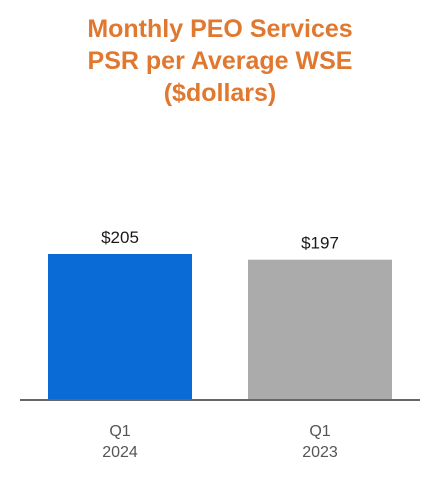 The width and height of the screenshot is (440, 480). I want to click on x-tick-label-1-1: 2023, so click(320, 452).